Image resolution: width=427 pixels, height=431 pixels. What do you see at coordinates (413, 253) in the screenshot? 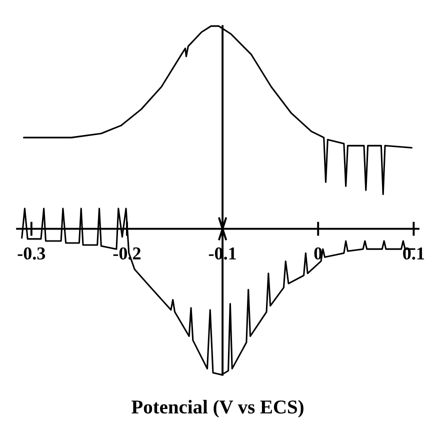
I see `x-tick-label: 0.1` at bounding box center [413, 253].